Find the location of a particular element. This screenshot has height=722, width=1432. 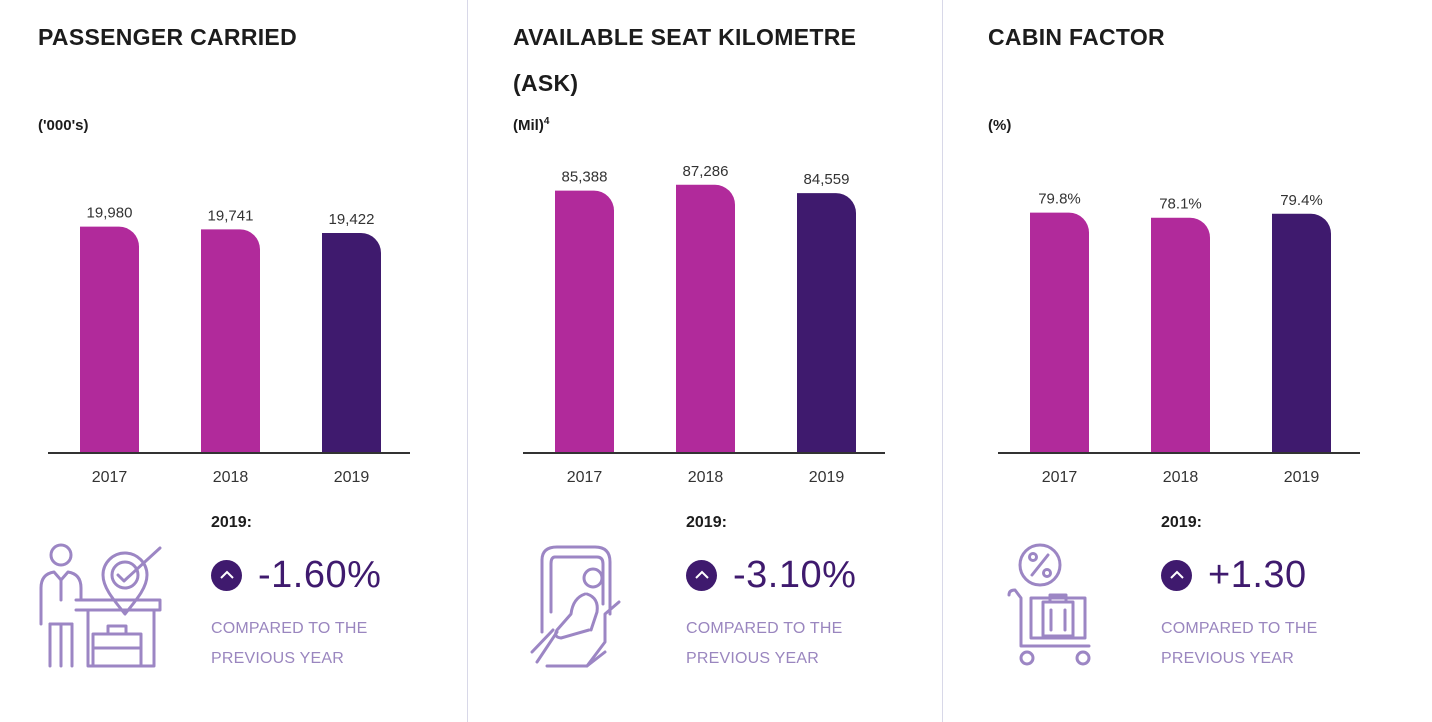

change-row: -3.10% is located at coordinates (771, 575).